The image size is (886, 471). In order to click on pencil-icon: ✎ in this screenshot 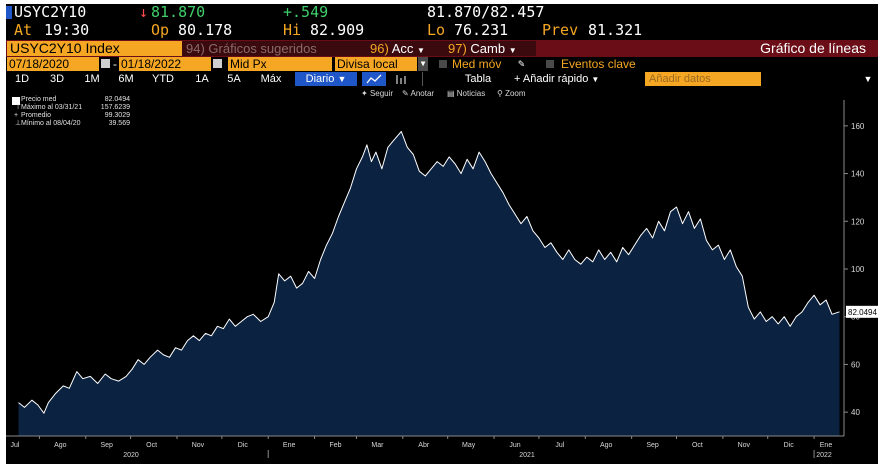, I will do `click(521, 63)`.